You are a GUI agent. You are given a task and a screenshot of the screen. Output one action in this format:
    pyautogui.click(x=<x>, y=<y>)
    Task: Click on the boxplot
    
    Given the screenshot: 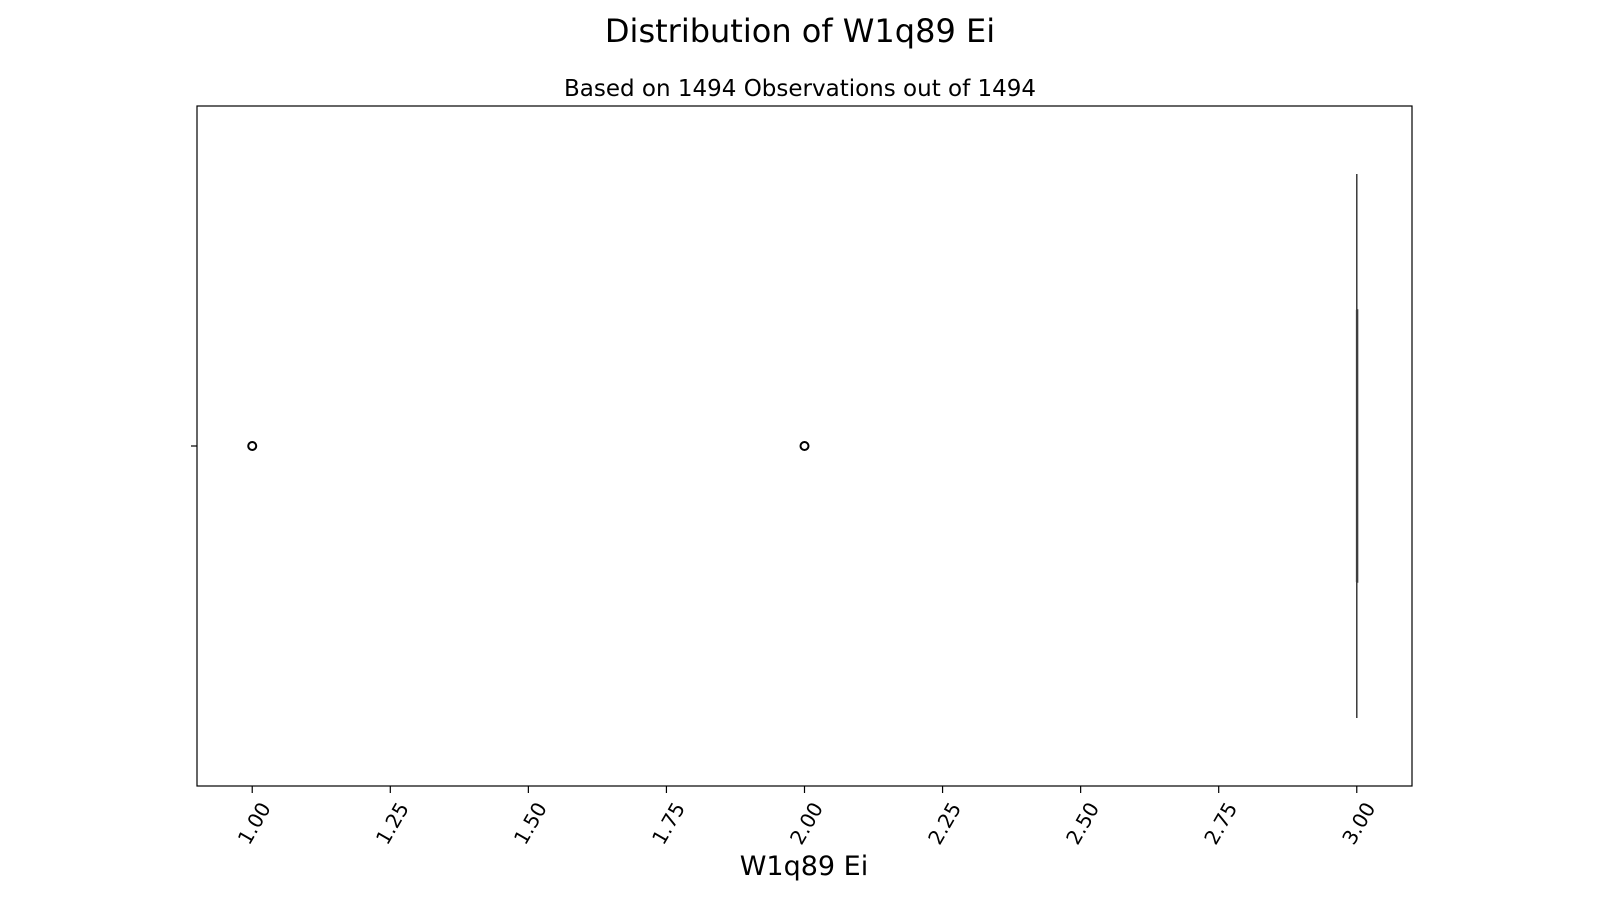 What is the action you would take?
    pyautogui.click(x=1357, y=446)
    